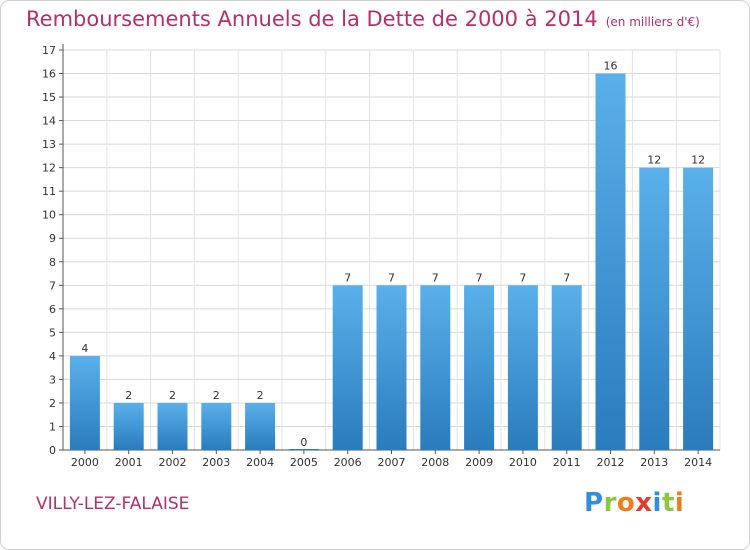 Image resolution: width=750 pixels, height=550 pixels. I want to click on y-tick-label: 6, so click(52, 309).